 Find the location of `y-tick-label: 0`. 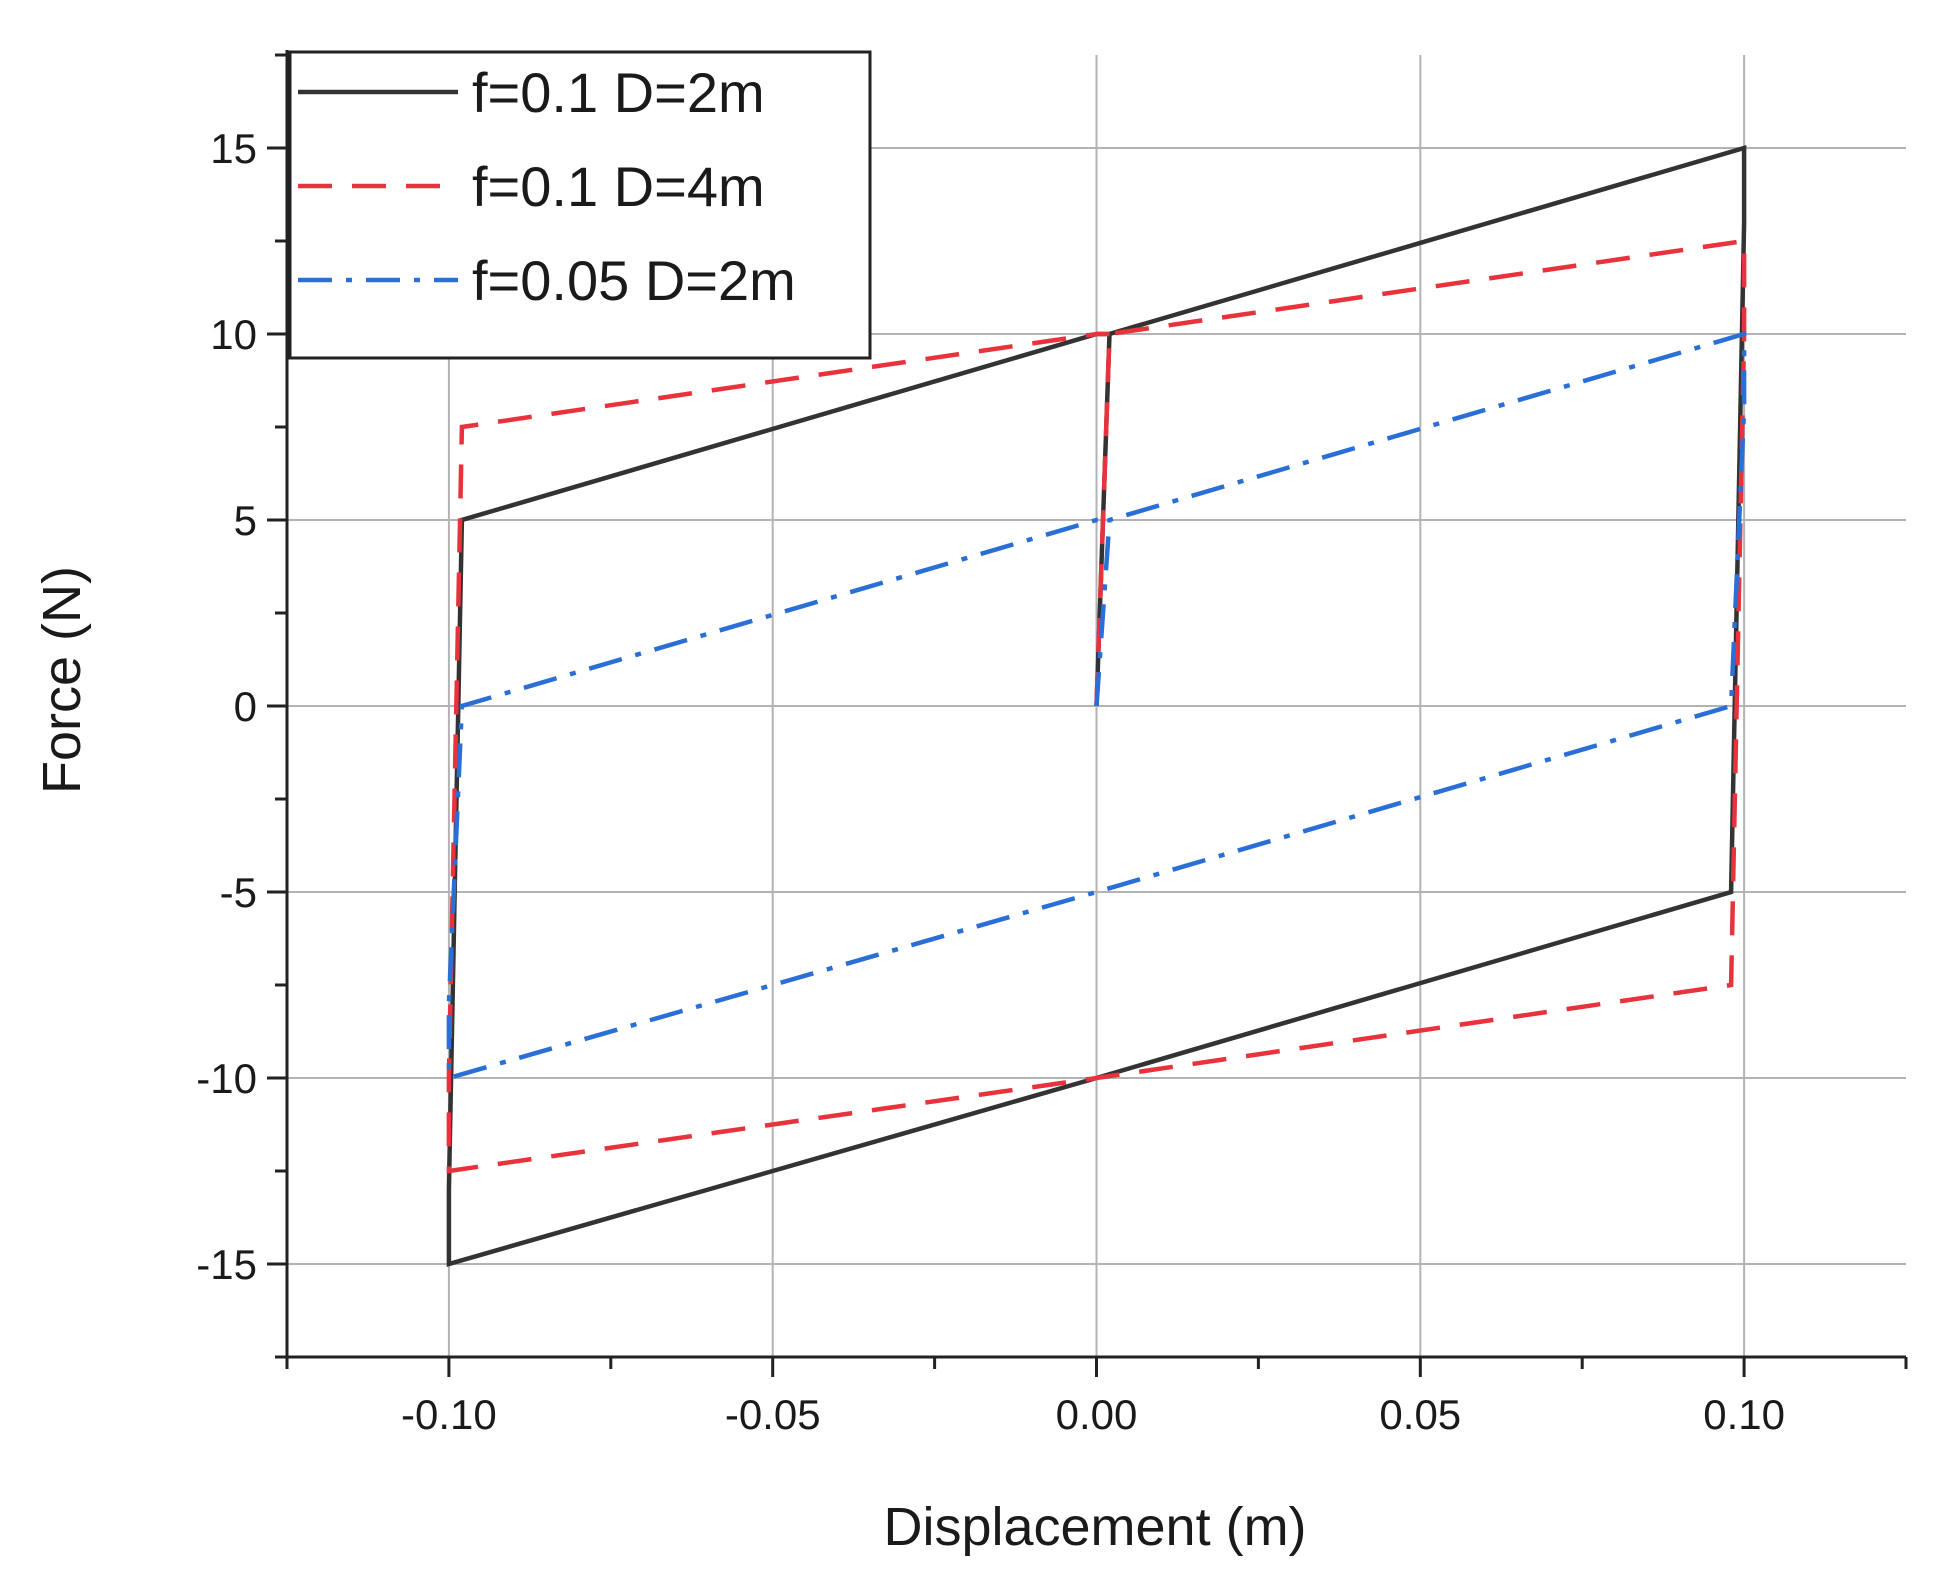

y-tick-label: 0 is located at coordinates (245, 706).